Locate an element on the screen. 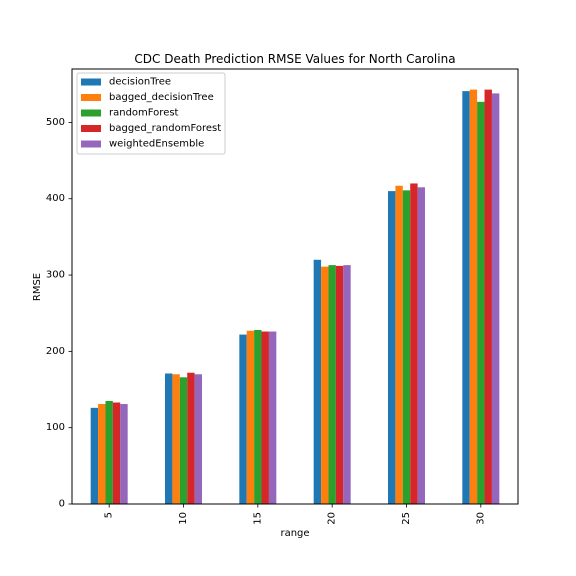 This screenshot has height=576, width=576. x-axis: 5 10 15 20 25 30 is located at coordinates (295, 514).